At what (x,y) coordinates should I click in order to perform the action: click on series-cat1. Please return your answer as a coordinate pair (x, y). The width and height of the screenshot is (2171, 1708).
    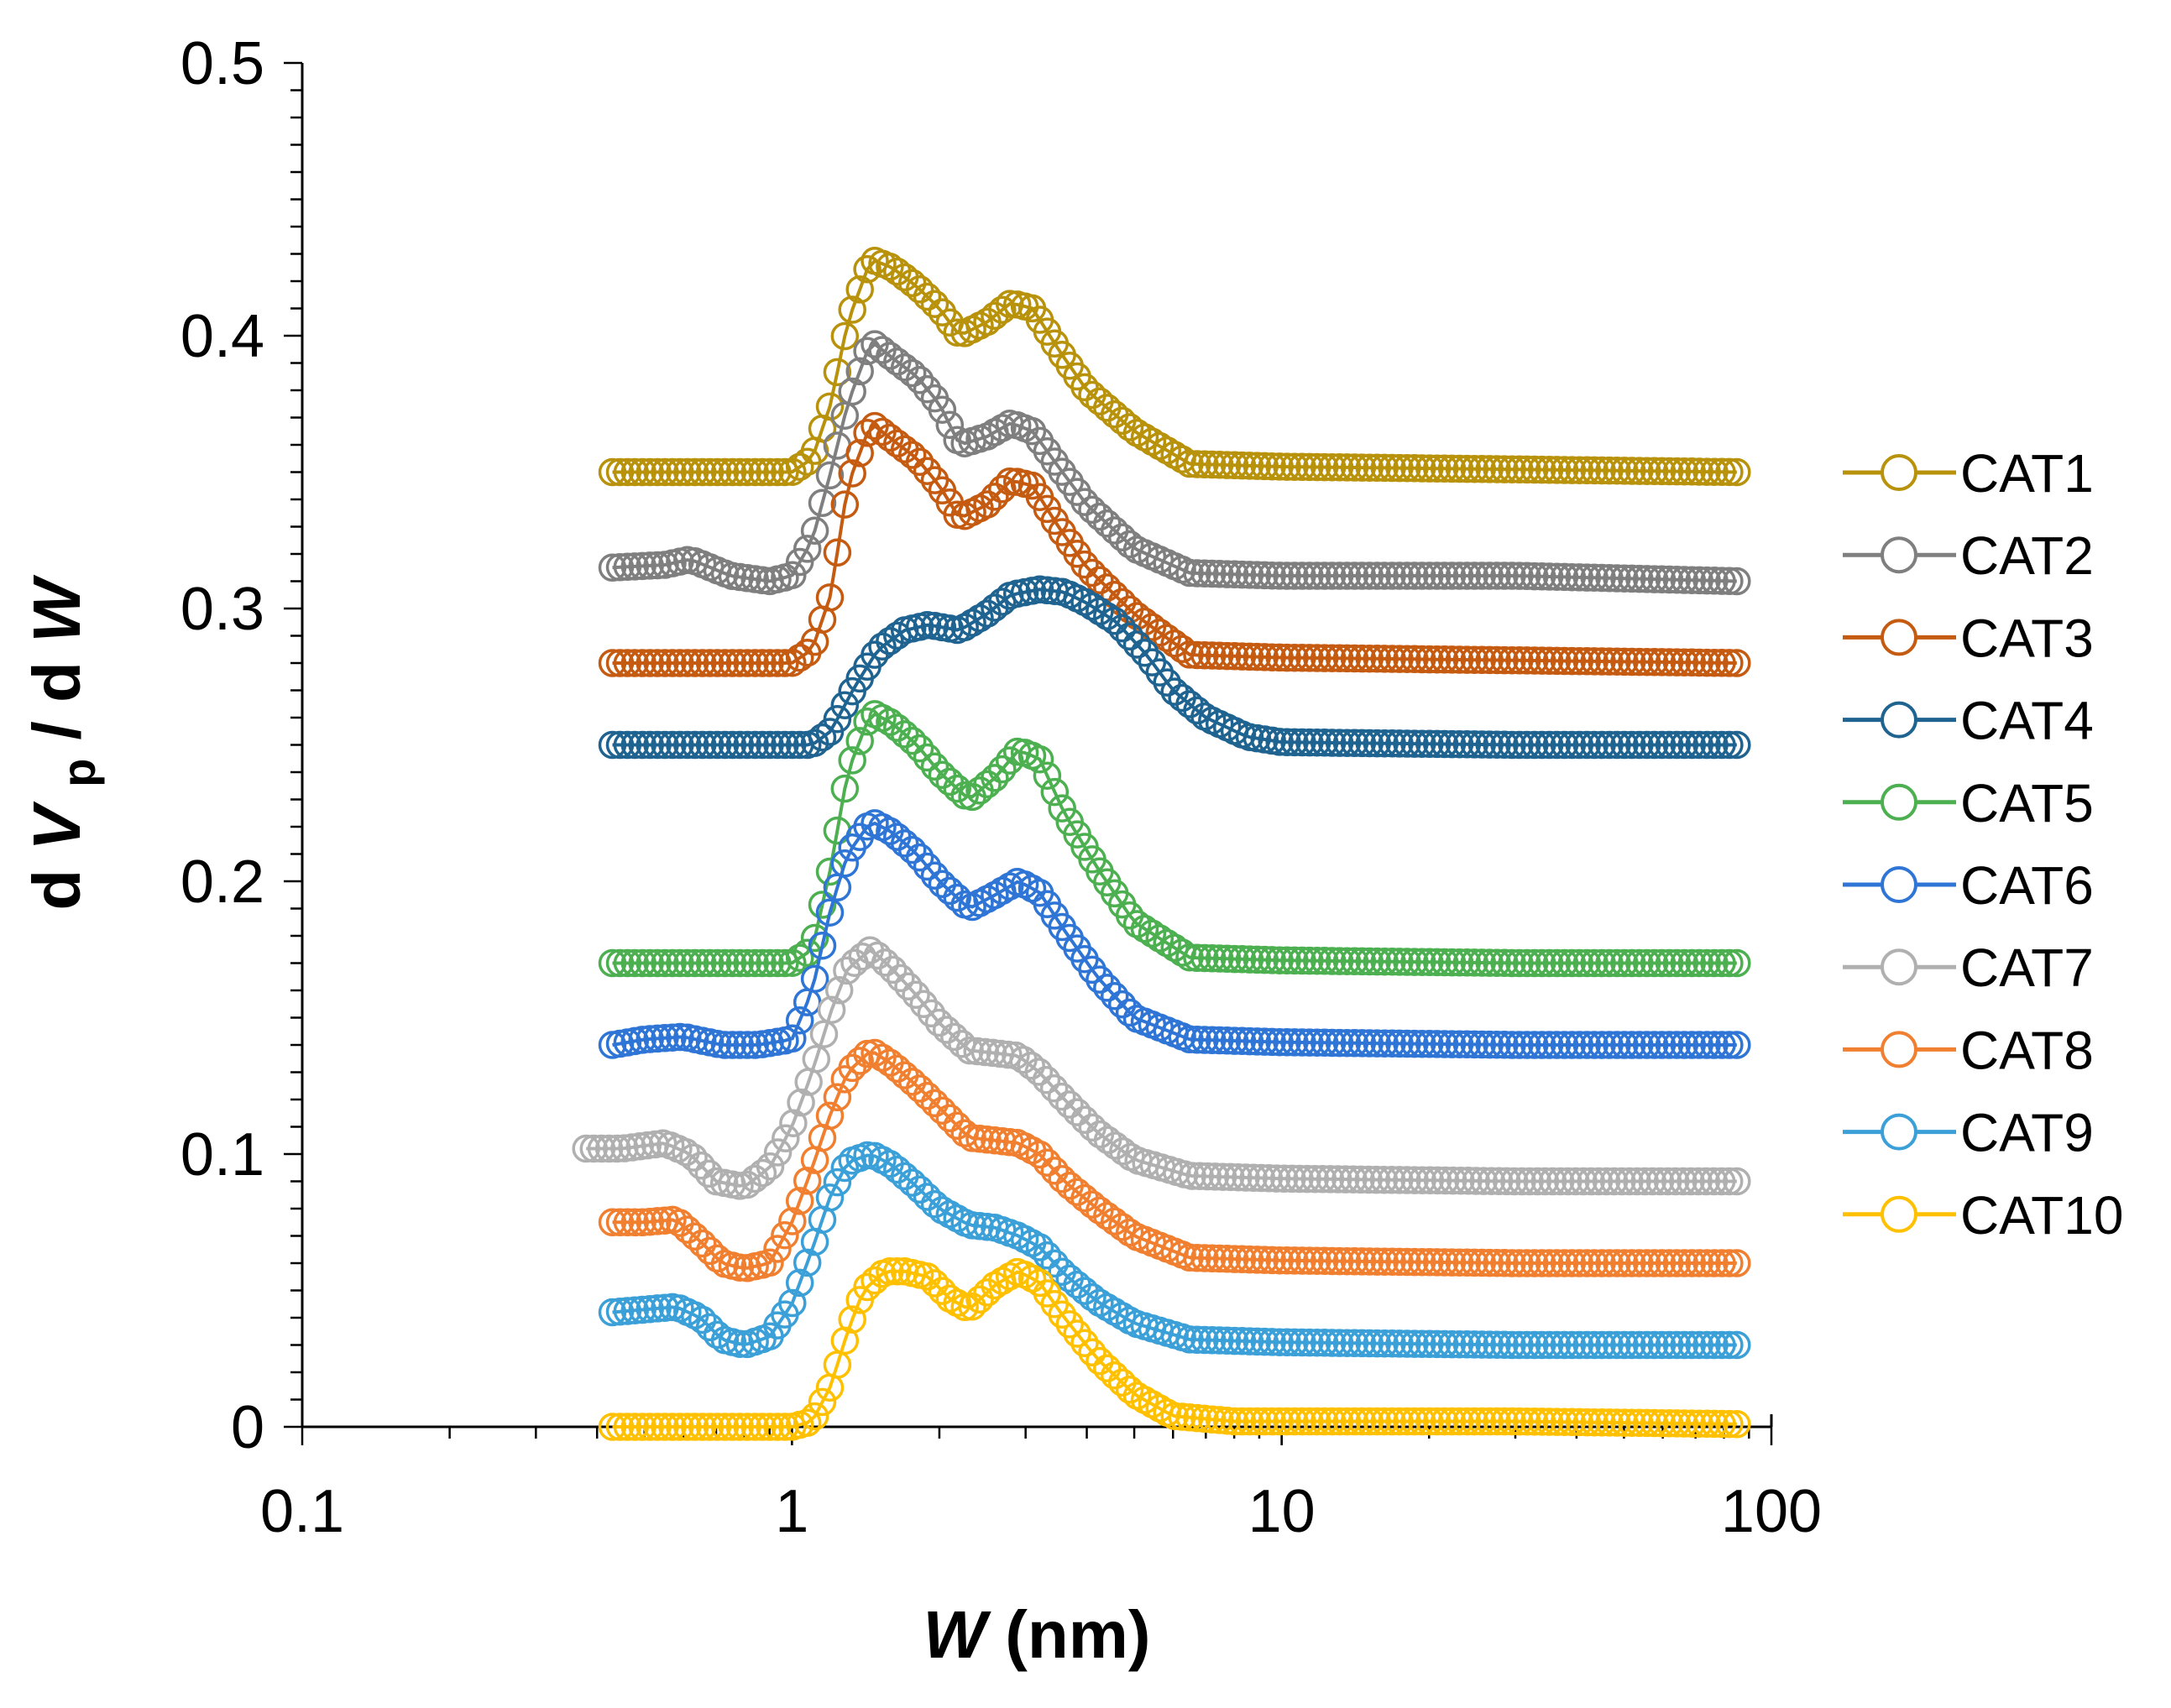
    Looking at the image, I should click on (1174, 367).